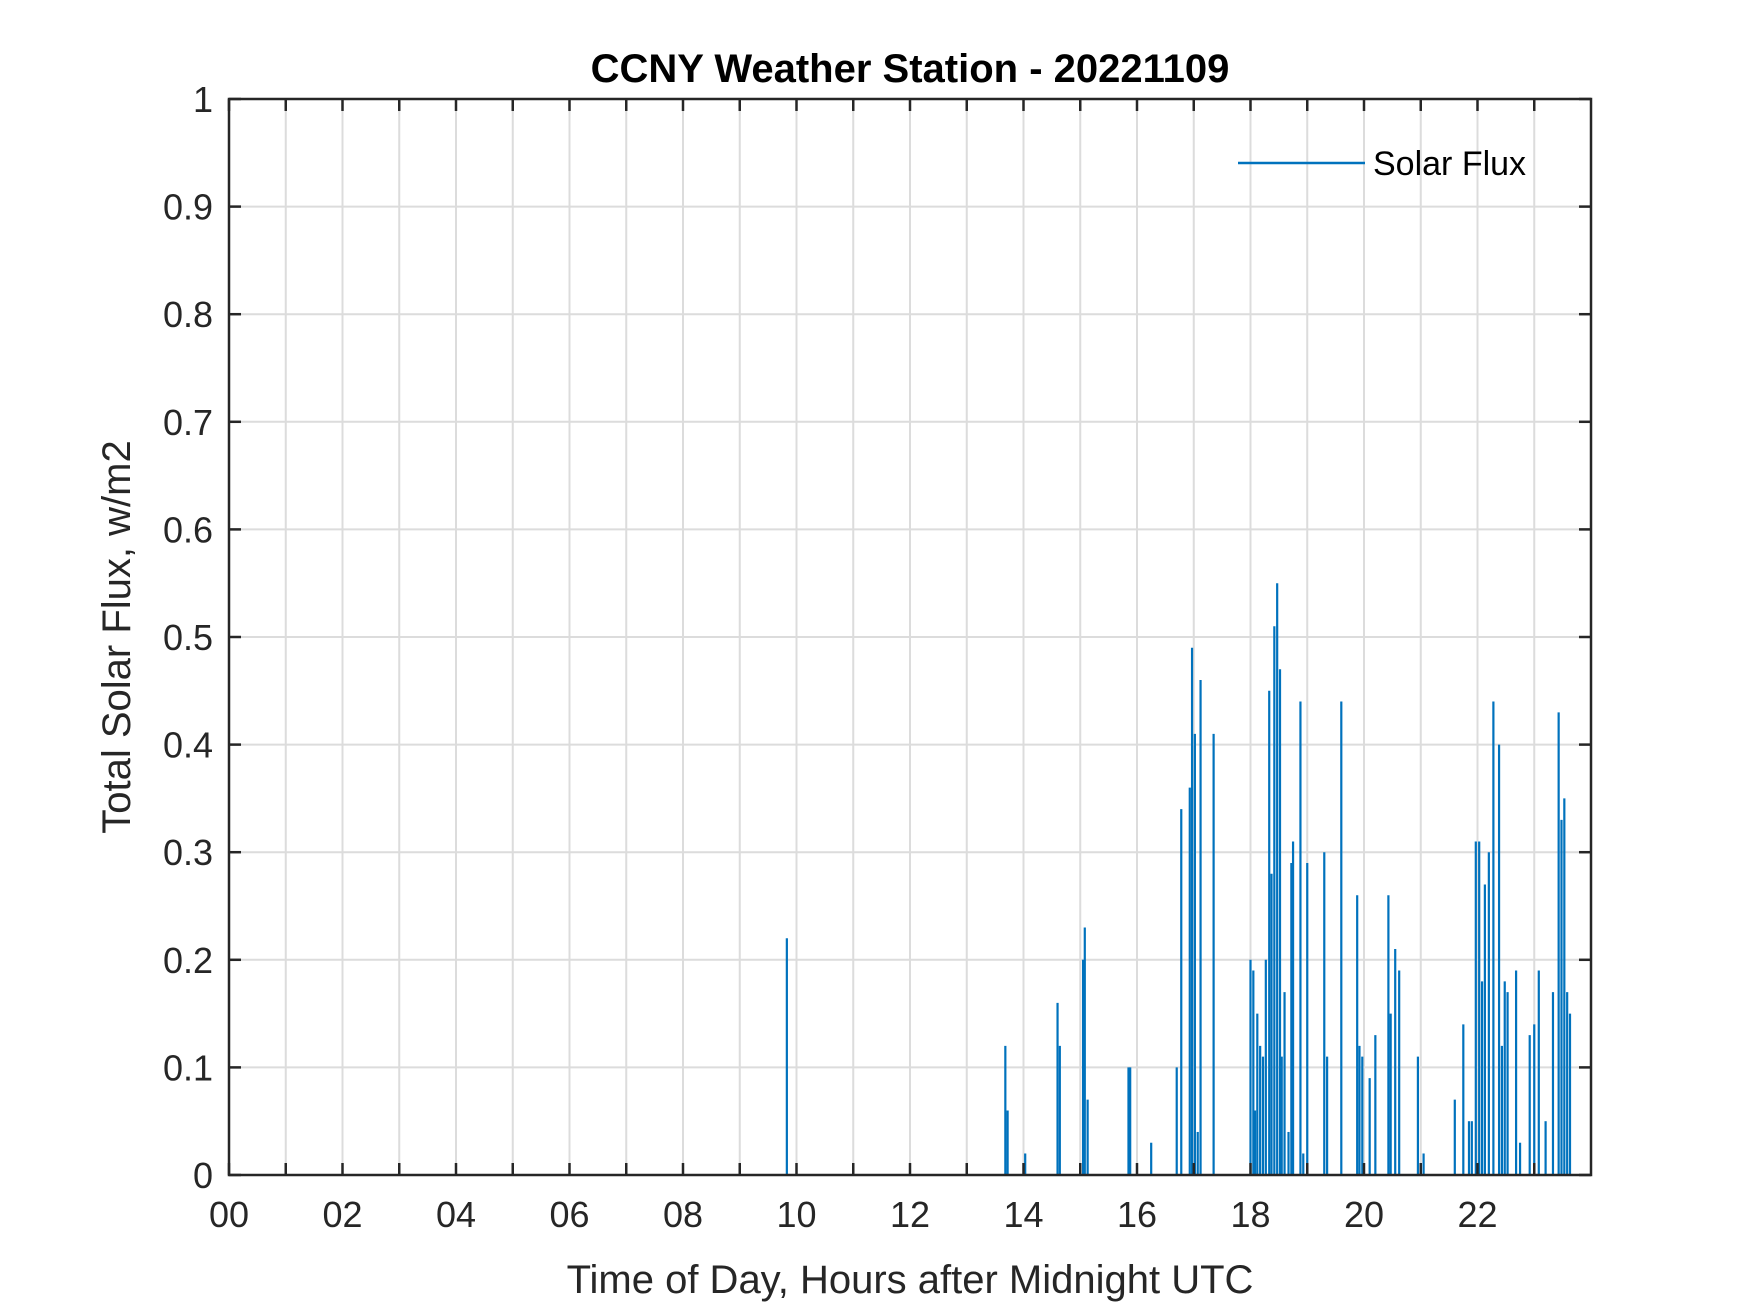 This screenshot has width=1750, height=1313. Describe the element at coordinates (683, 1214) in the screenshot. I see `x-tick-label: 08` at that location.